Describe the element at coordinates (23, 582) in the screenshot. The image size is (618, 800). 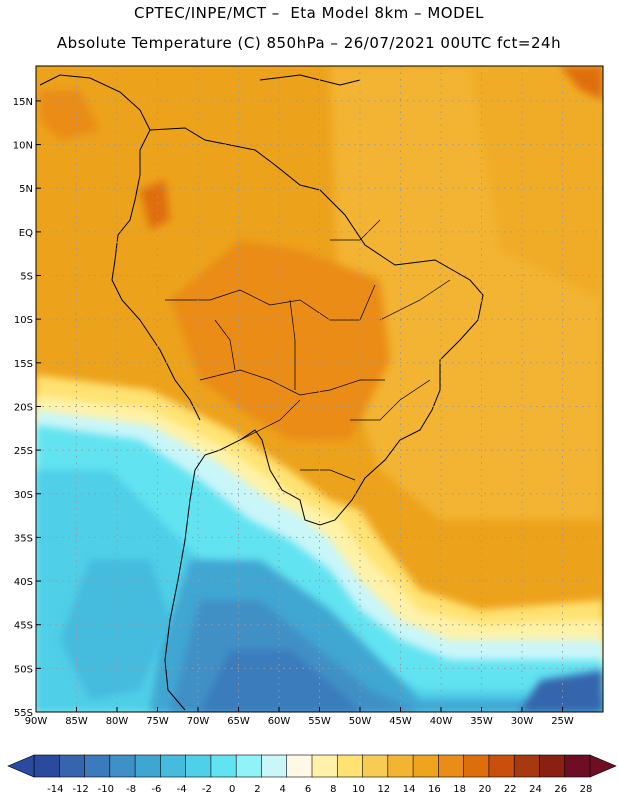
I see `lat-label: 40S` at that location.